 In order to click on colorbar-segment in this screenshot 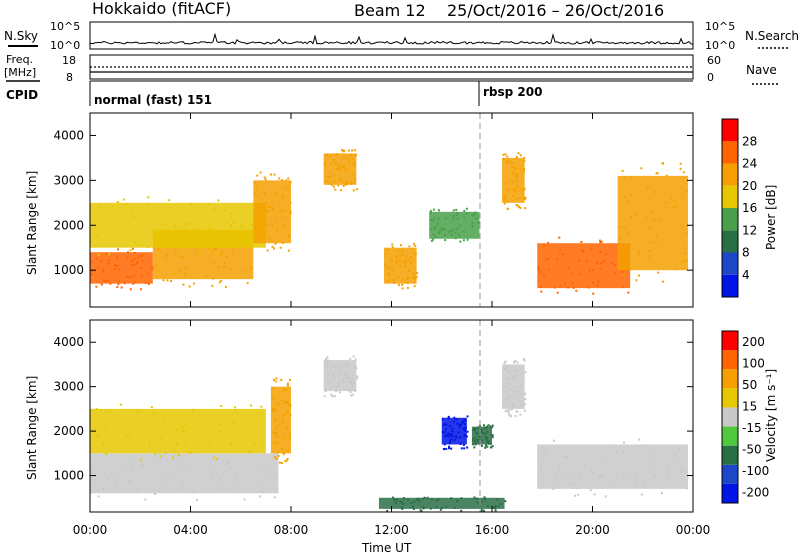, I will do `click(730, 130)`.